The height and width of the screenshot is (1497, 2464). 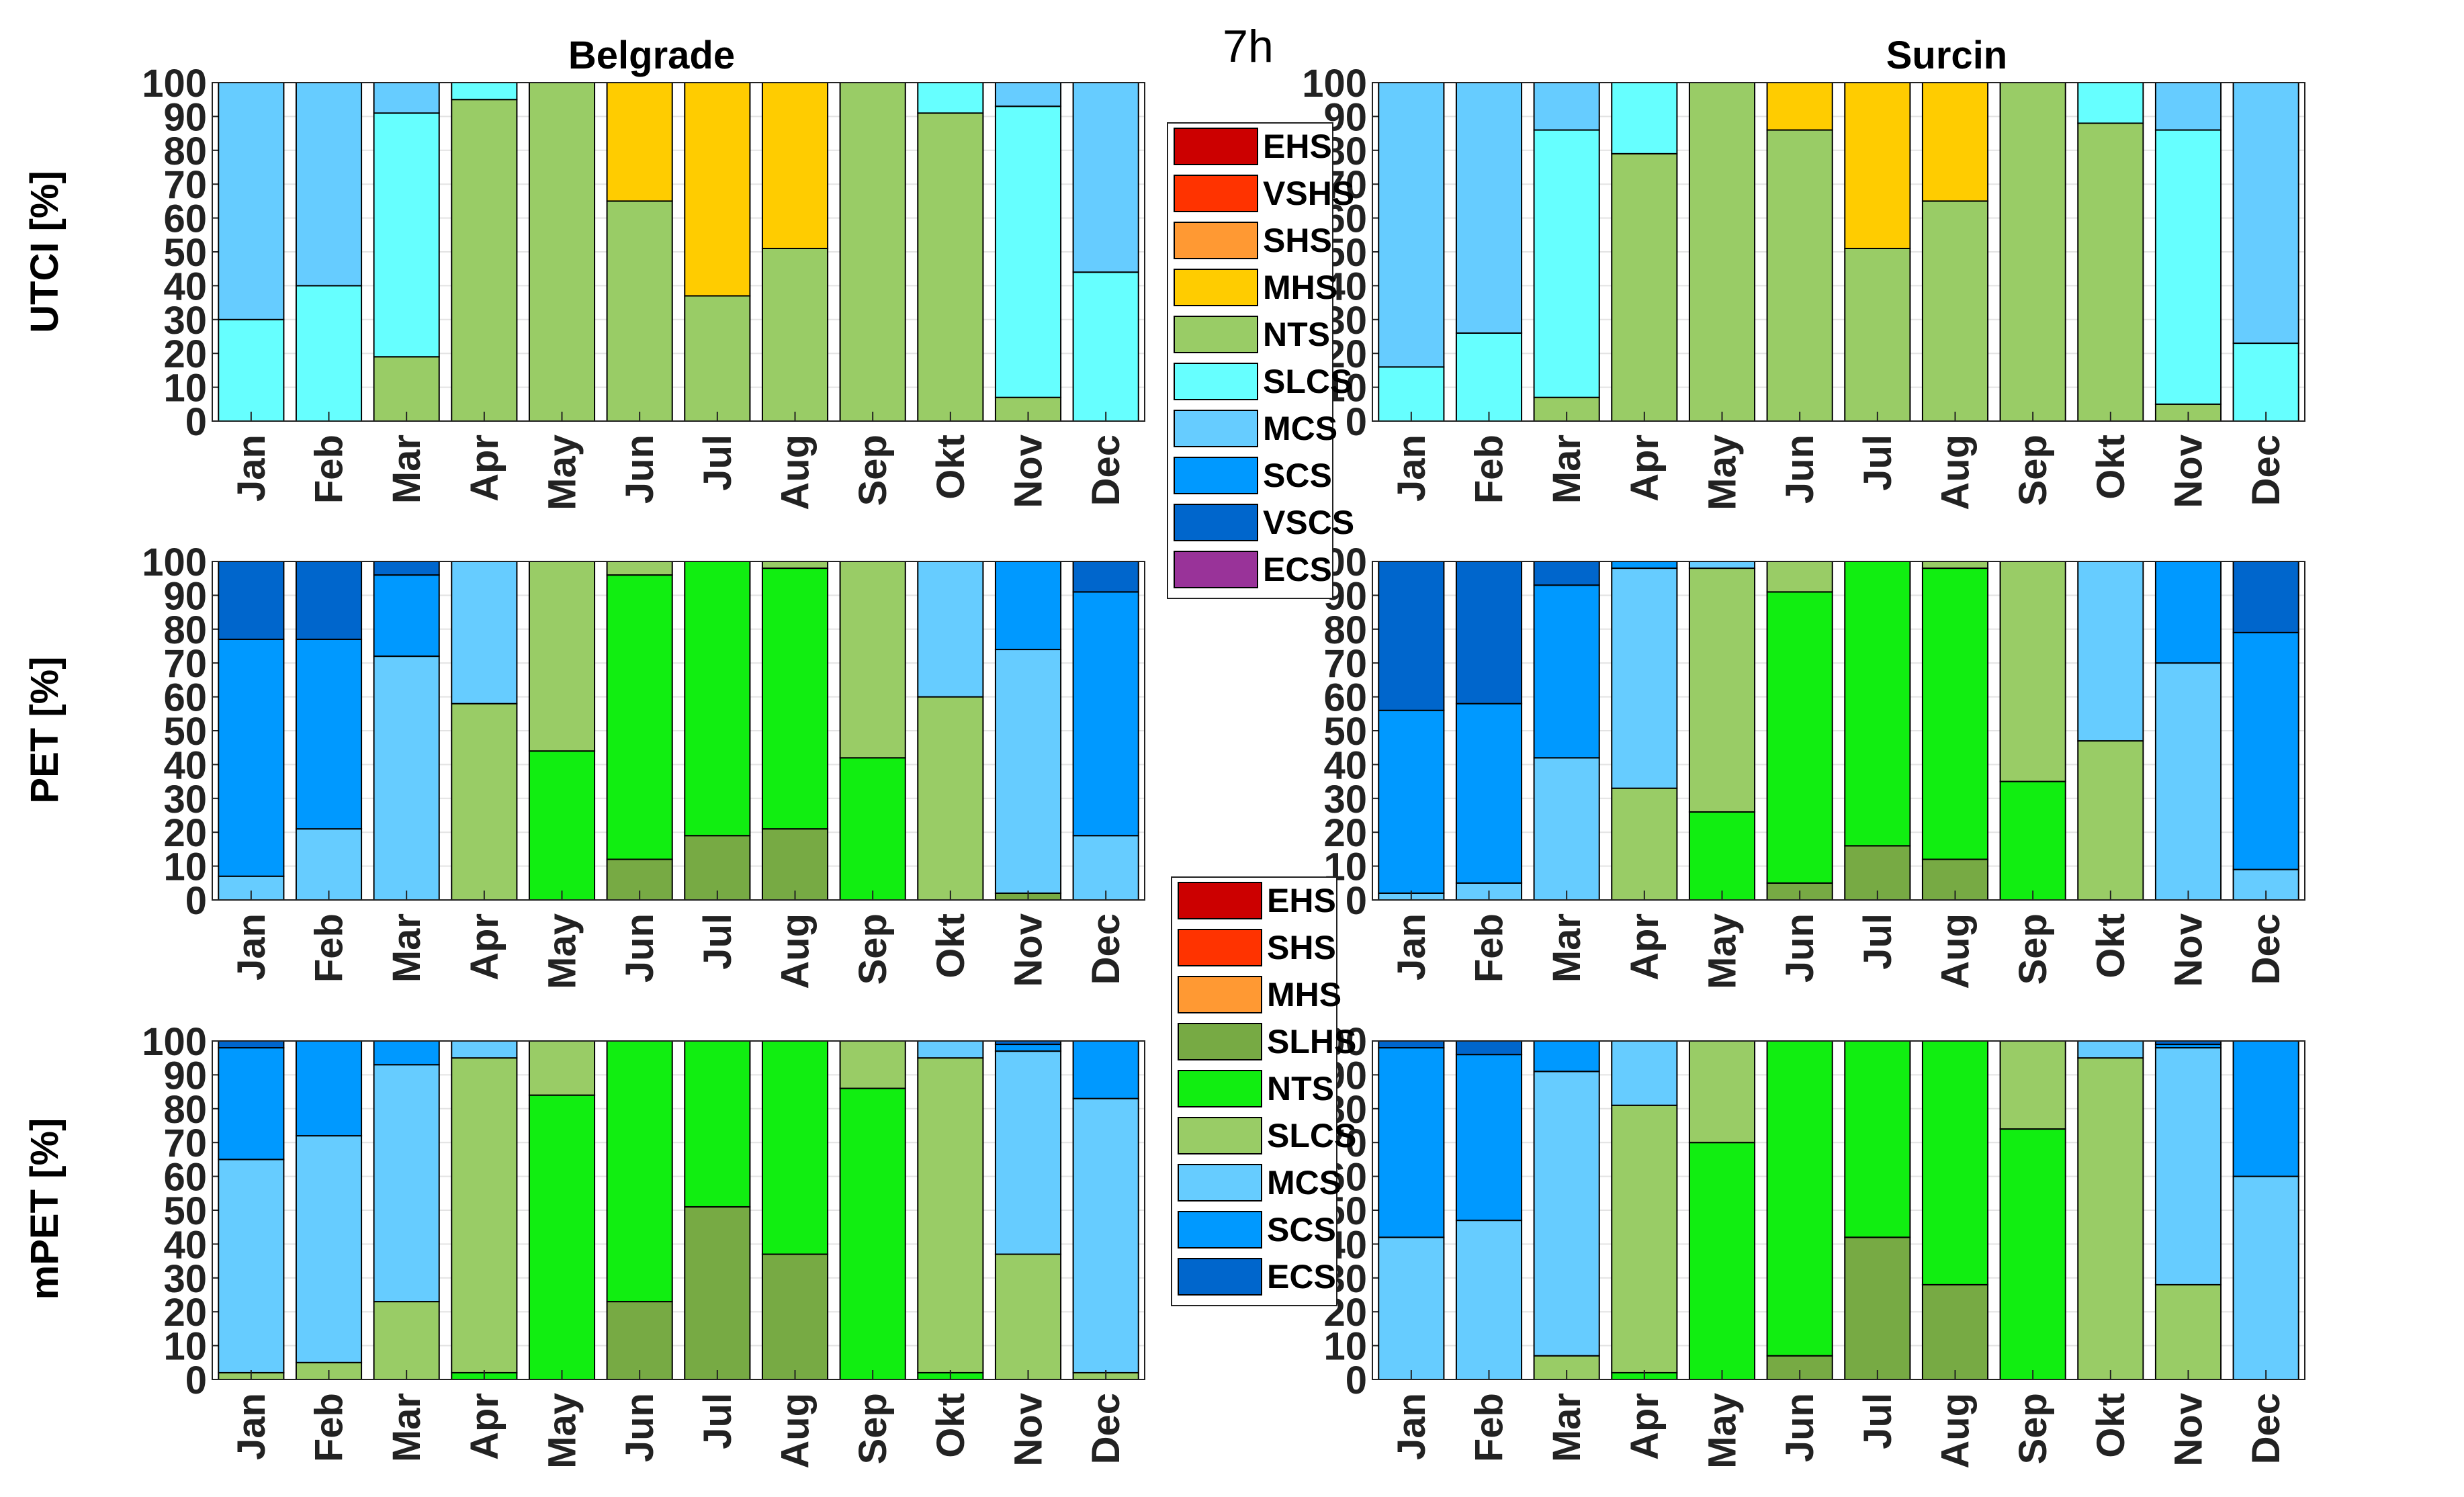 I want to click on column-title-belgrade: Belgrade, so click(x=651, y=55).